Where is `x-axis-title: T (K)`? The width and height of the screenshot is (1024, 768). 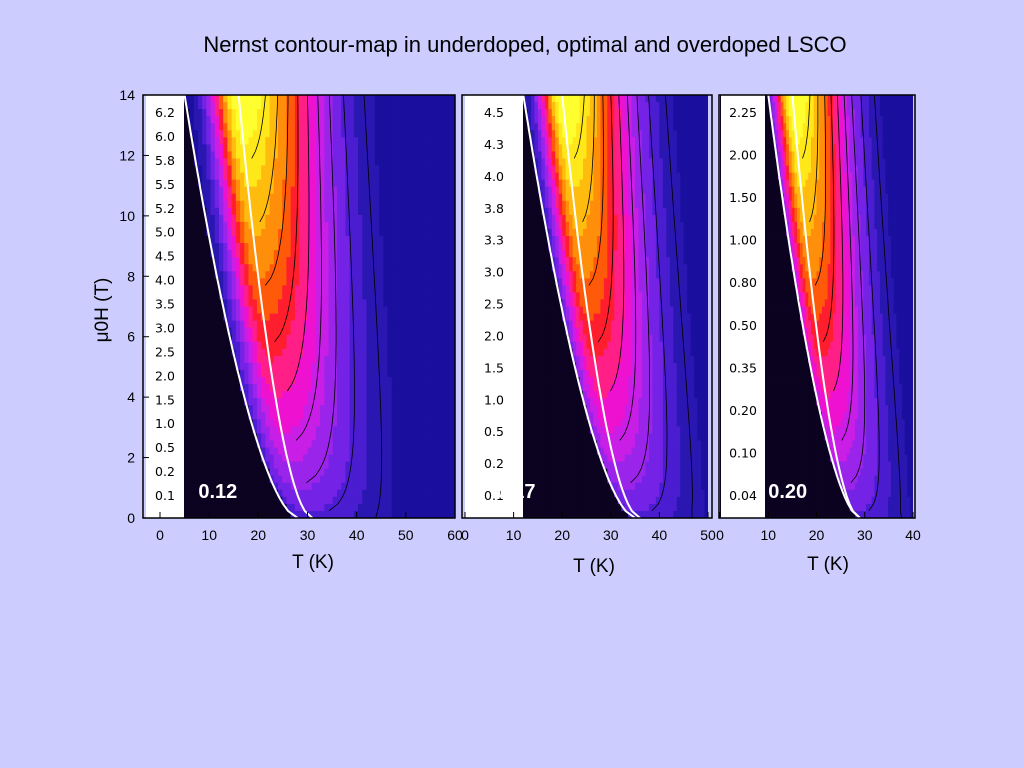 x-axis-title: T (K) is located at coordinates (313, 562).